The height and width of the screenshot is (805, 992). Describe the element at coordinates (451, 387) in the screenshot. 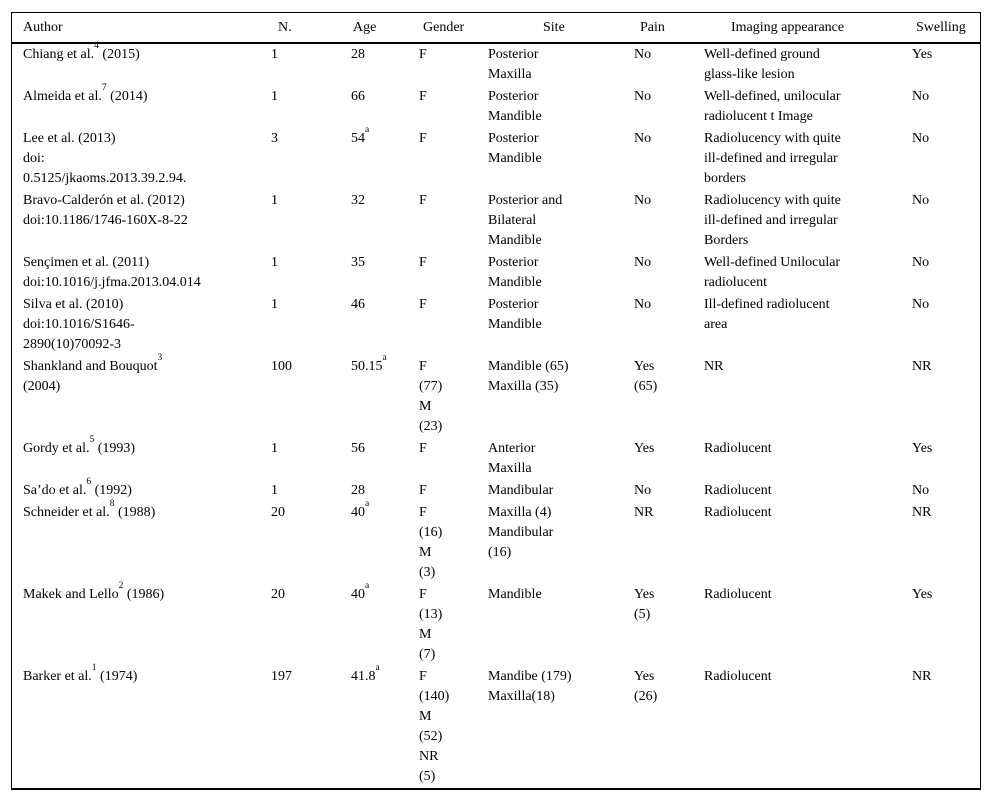

I see `cell-line: (77)` at that location.